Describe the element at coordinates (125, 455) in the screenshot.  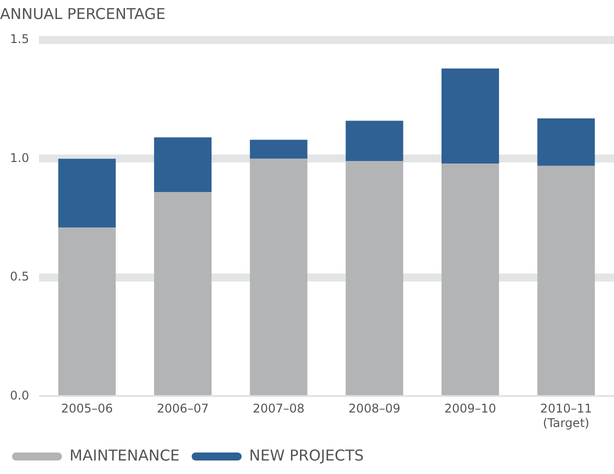
I see `legend-label: MAINTENANCE` at that location.